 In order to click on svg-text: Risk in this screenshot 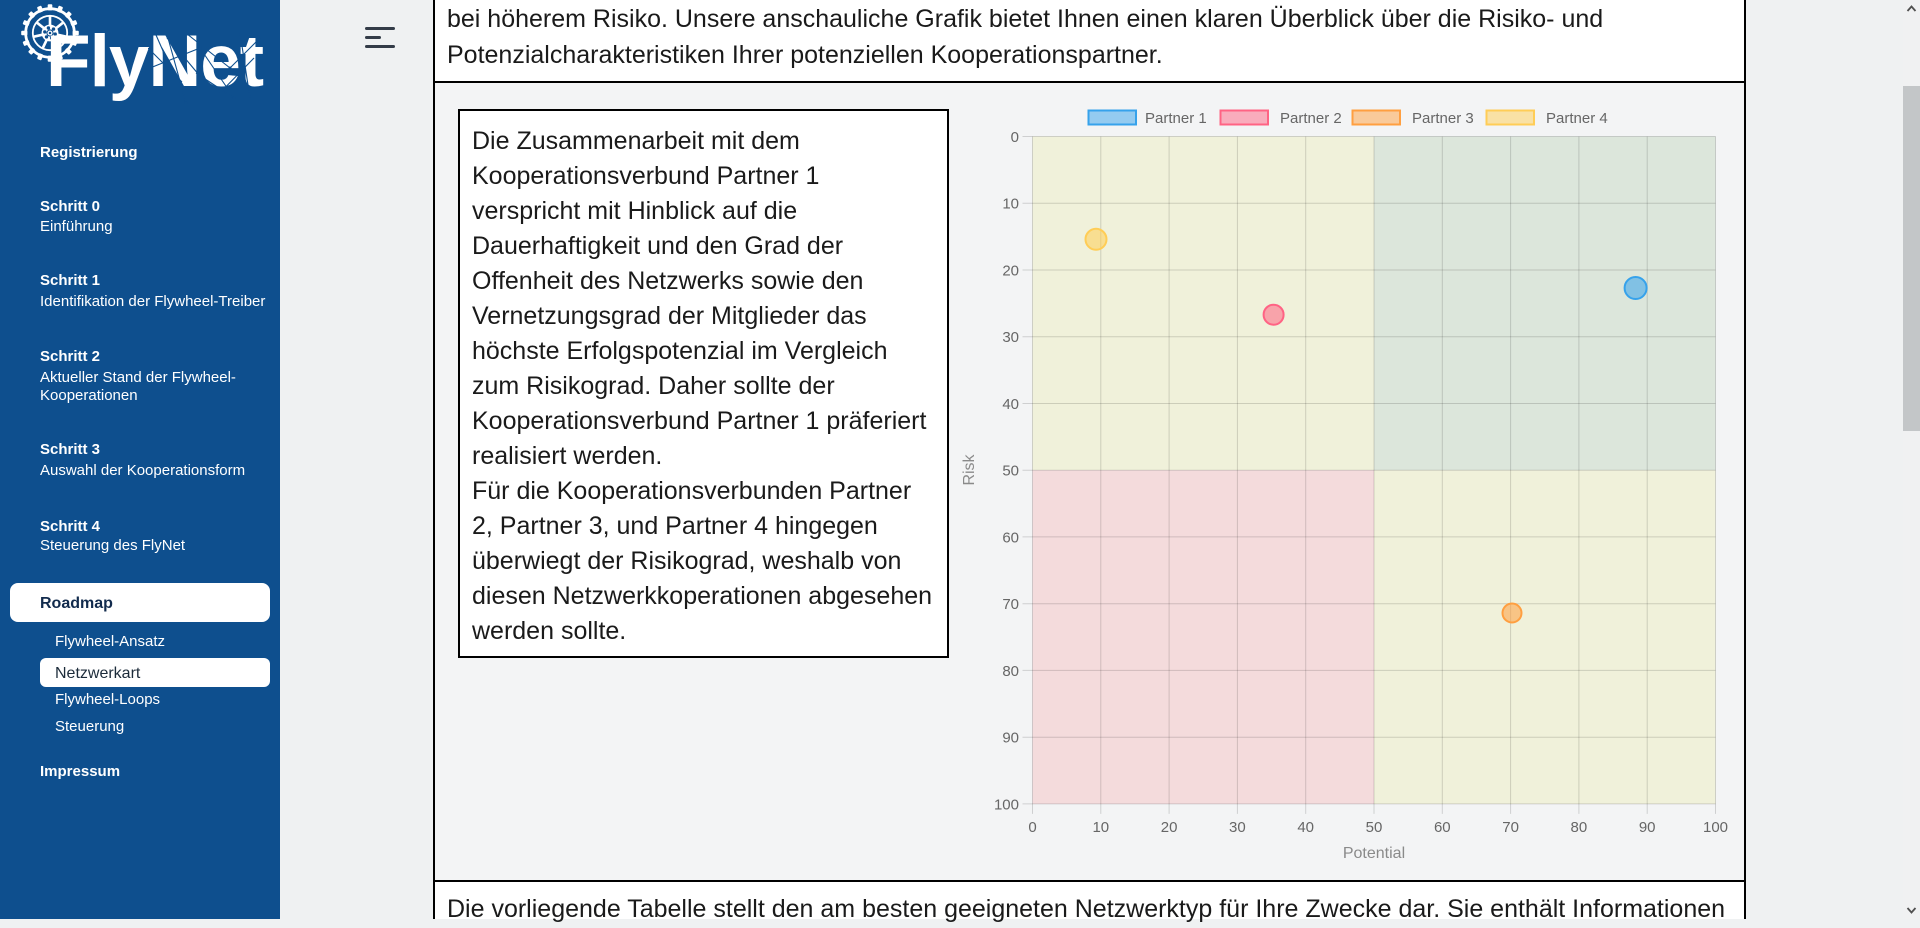, I will do `click(969, 469)`.